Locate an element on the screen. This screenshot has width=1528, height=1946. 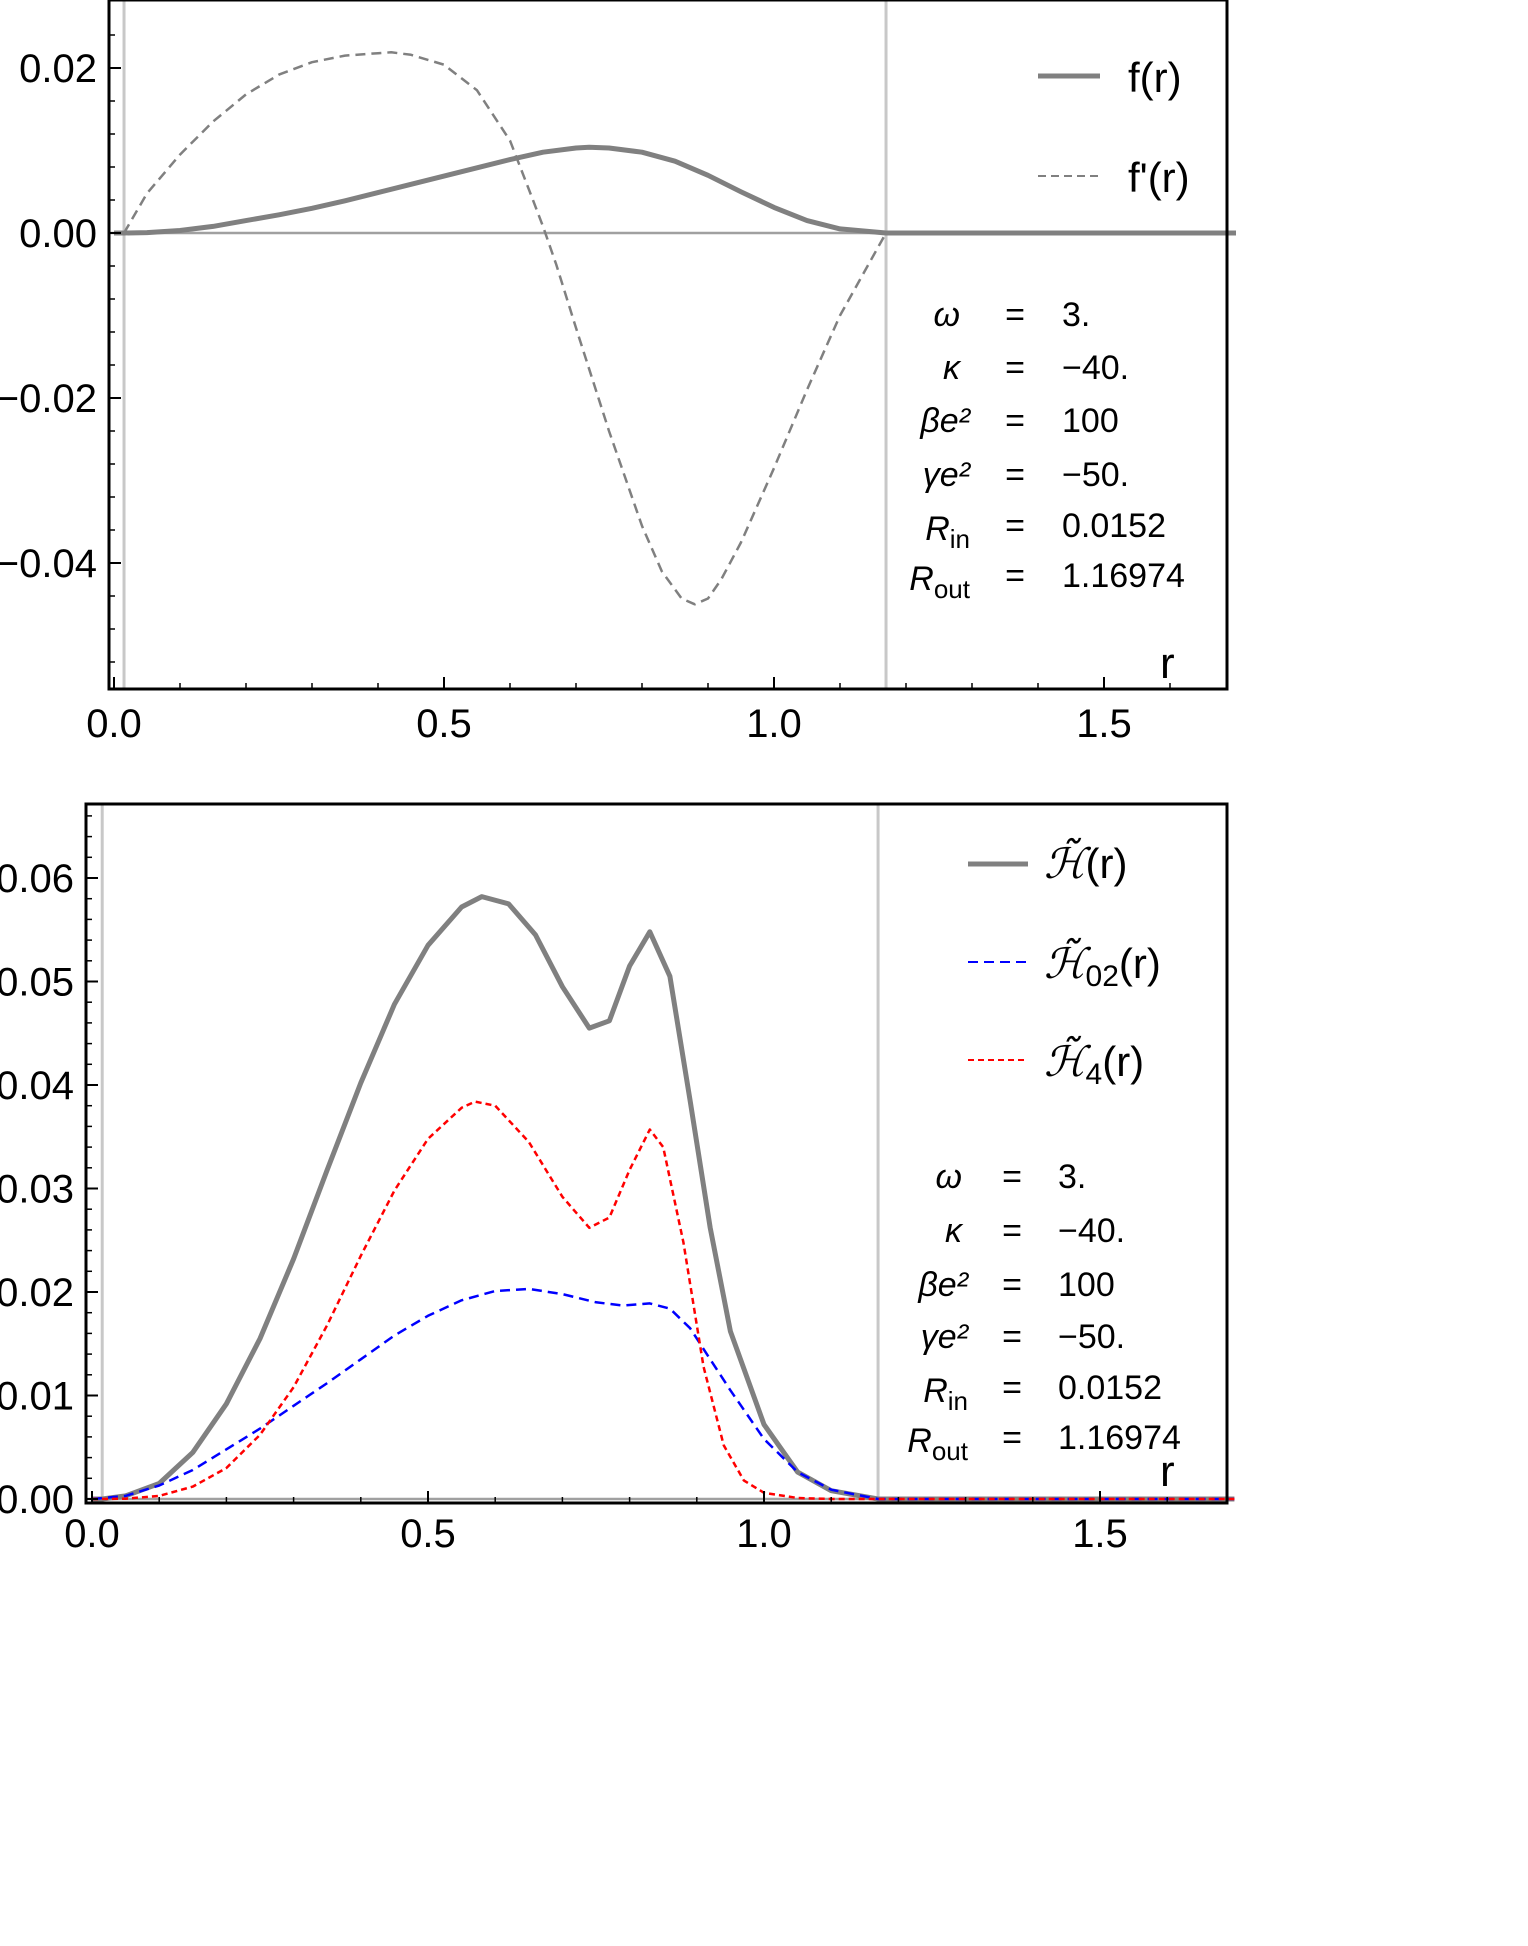
top-param-rout-eq: = is located at coordinates (1015, 576).